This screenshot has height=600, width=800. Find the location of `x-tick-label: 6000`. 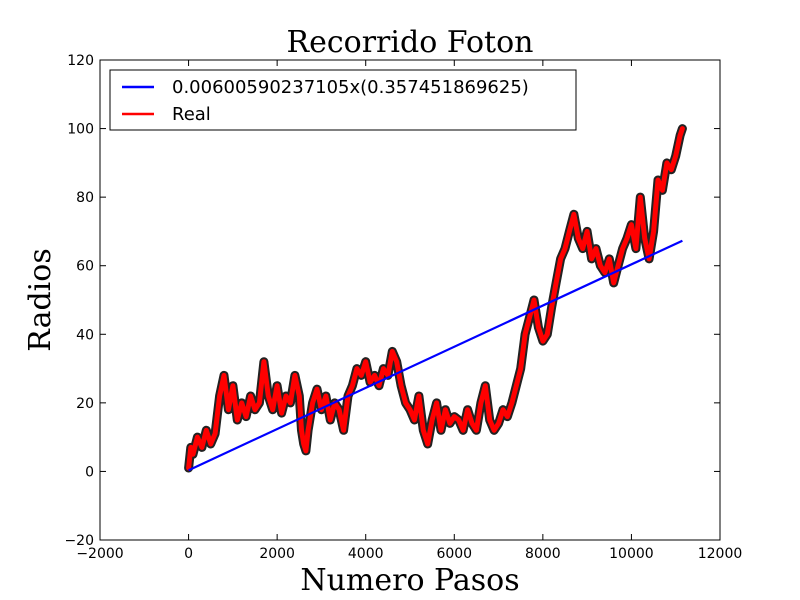

x-tick-label: 6000 is located at coordinates (454, 554).